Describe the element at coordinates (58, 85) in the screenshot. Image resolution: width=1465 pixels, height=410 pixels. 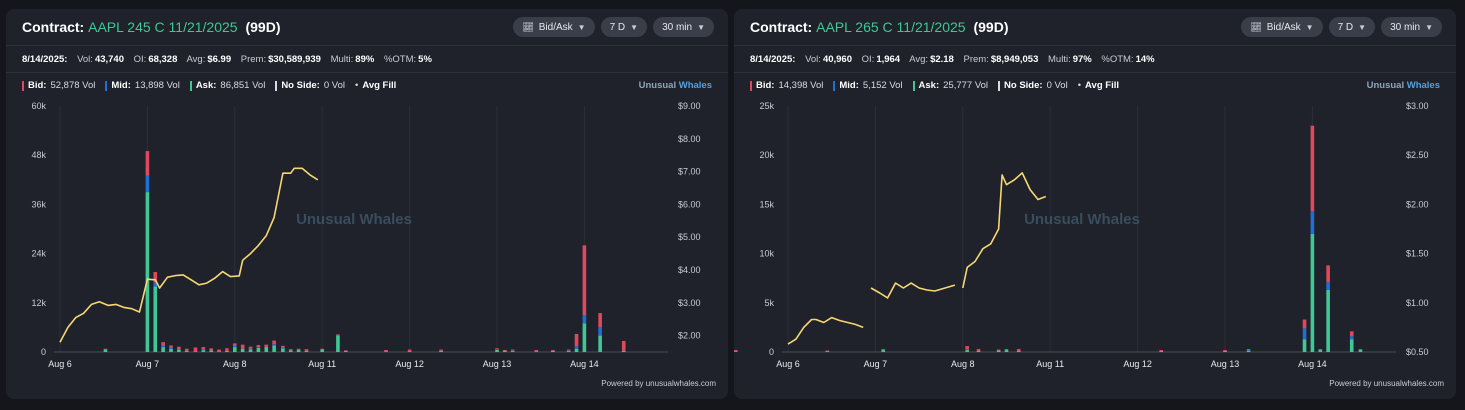
I see `legend-bid: Bid: 52,878 Vol` at that location.